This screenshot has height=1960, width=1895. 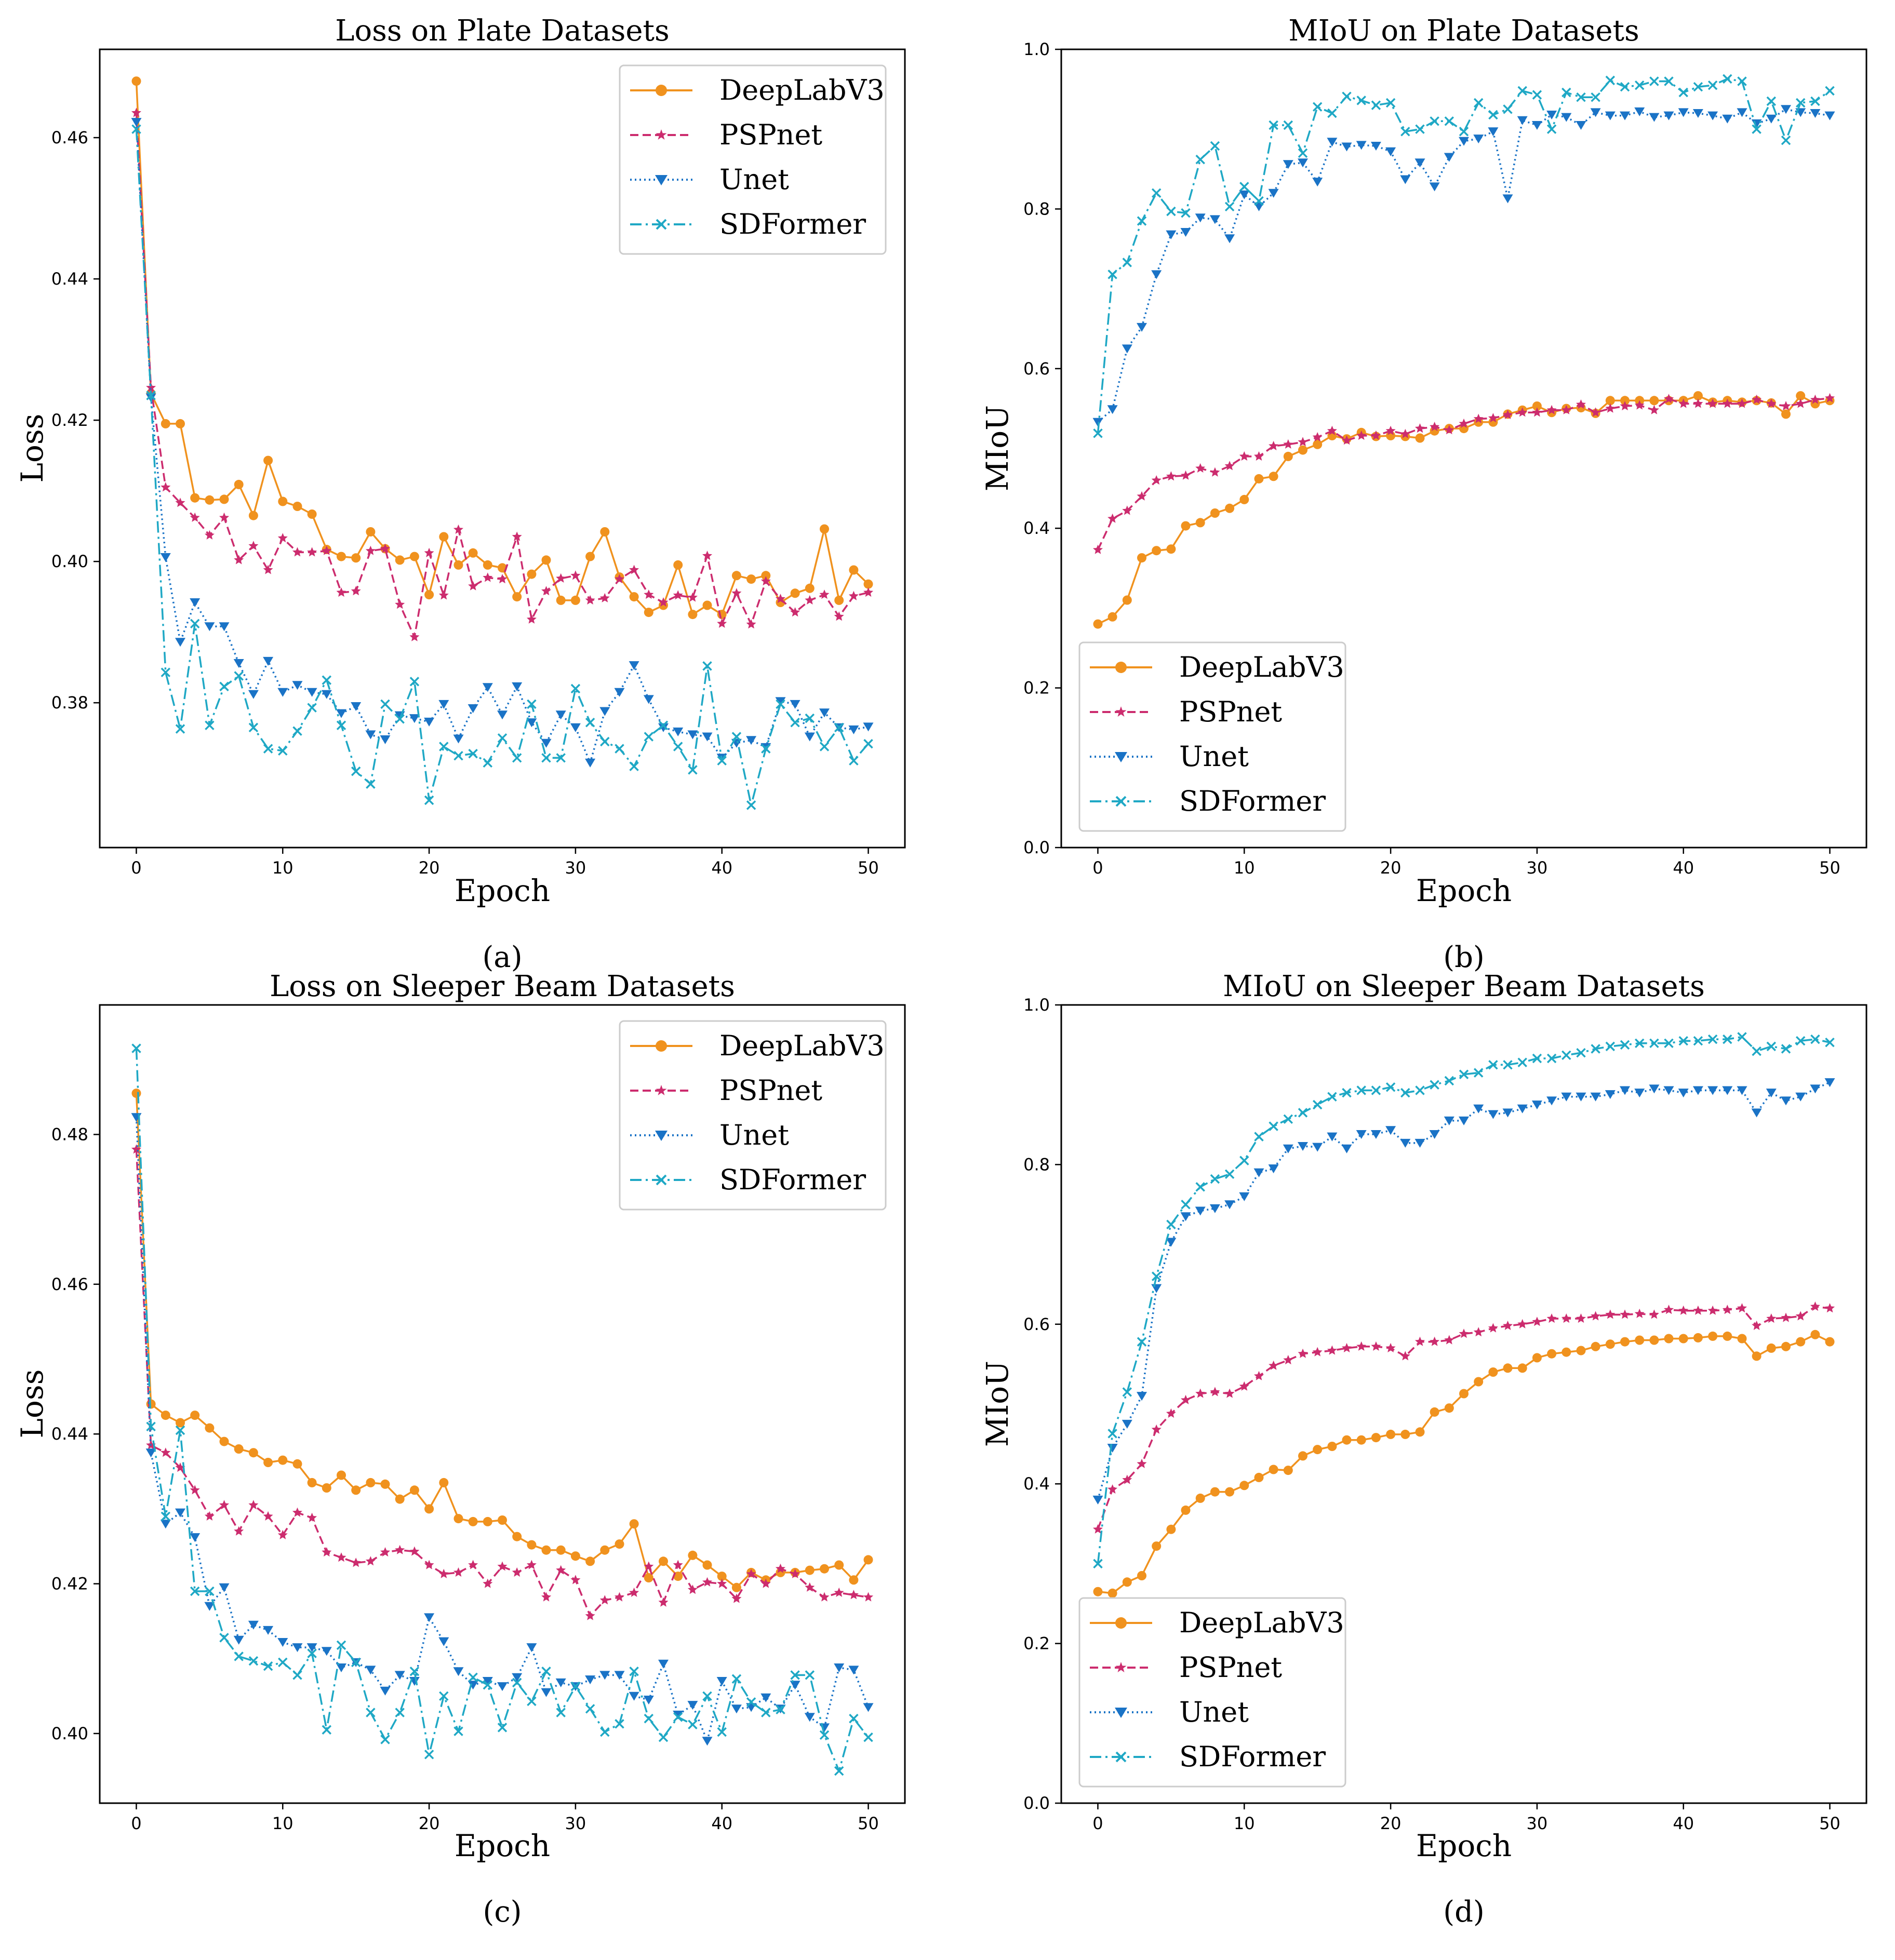 I want to click on series-markers-deeplabv3, so click(x=502, y=1340).